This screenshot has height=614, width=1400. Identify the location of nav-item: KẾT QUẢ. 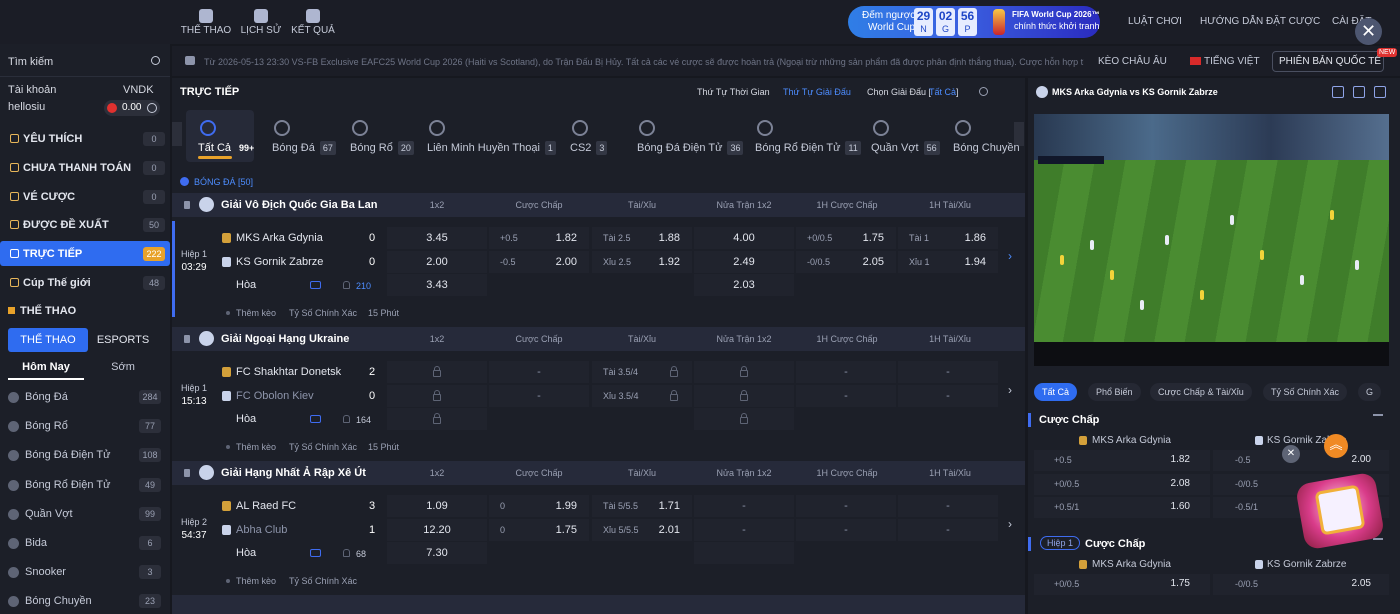
(313, 30).